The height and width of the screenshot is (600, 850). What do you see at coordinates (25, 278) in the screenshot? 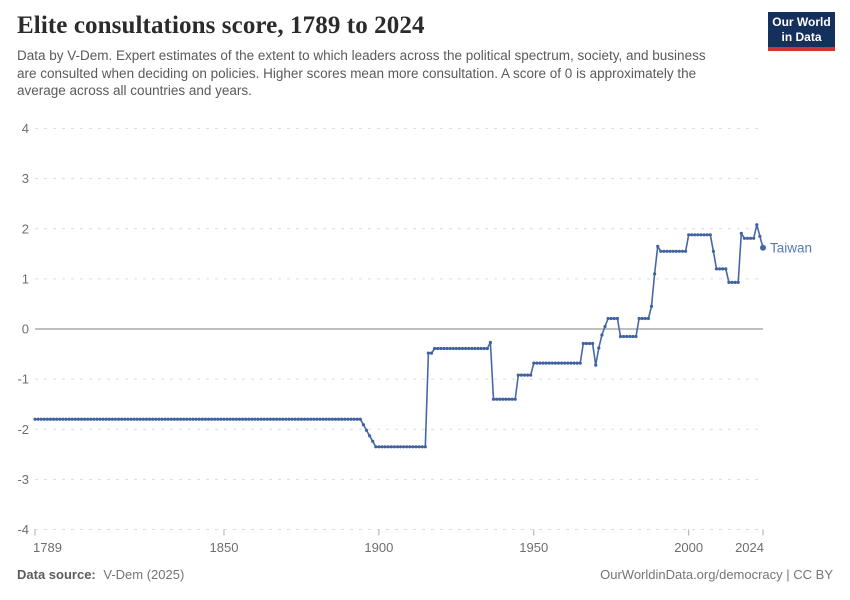
I see `y-tick-label: 1` at bounding box center [25, 278].